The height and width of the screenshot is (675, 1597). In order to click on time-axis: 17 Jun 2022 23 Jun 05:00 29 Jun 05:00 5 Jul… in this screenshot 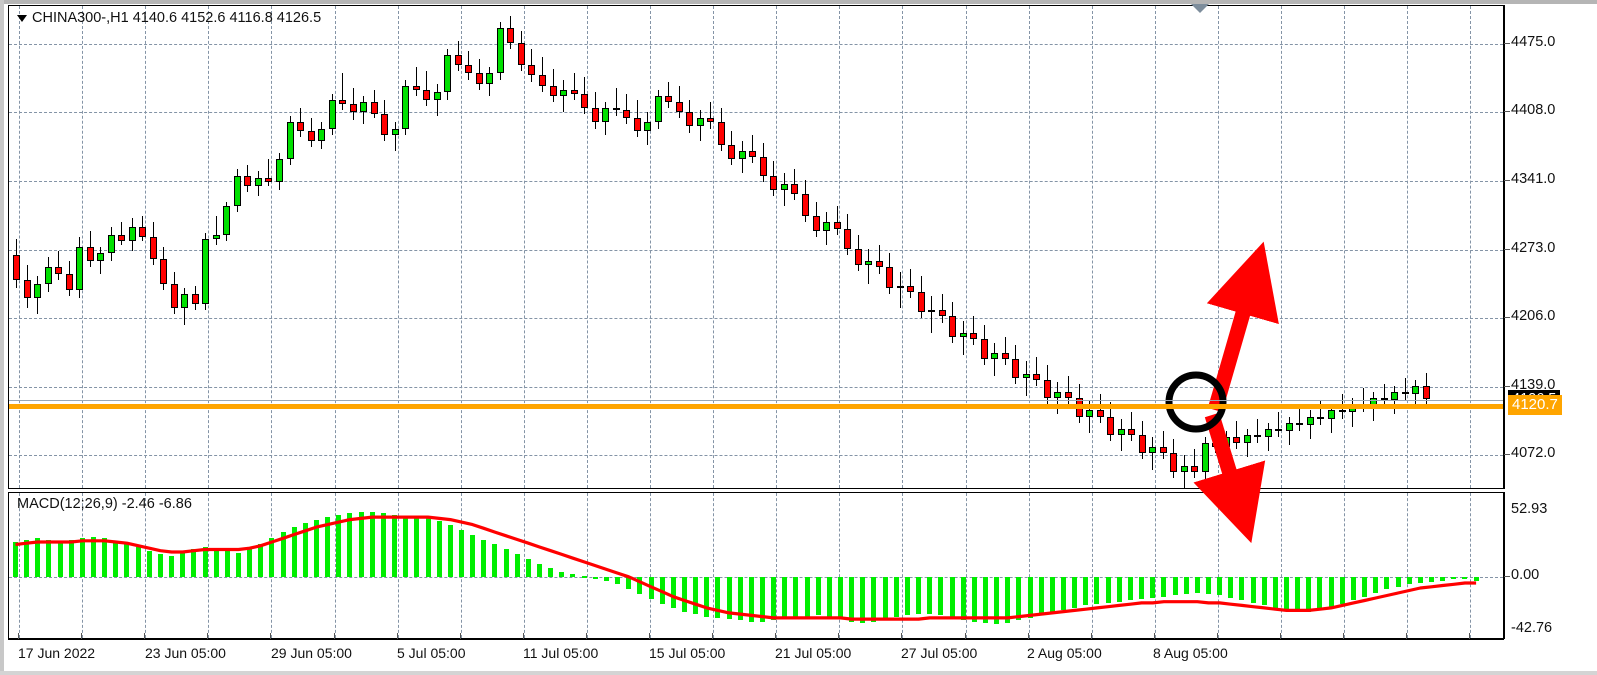, I will do `click(802, 652)`.